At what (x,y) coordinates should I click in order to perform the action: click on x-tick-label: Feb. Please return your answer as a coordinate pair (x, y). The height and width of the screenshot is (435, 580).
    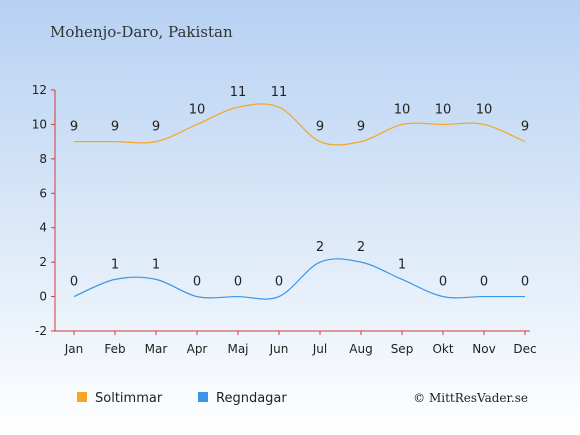
    Looking at the image, I should click on (114, 349).